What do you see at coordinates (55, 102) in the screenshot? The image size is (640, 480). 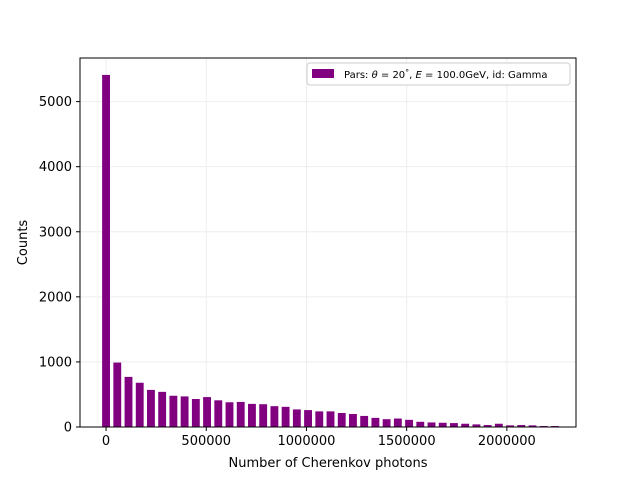 I see `y-tick-label: 5000` at bounding box center [55, 102].